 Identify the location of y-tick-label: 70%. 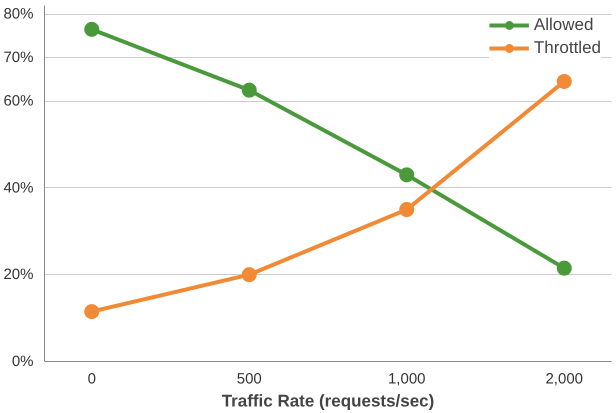
(18, 57).